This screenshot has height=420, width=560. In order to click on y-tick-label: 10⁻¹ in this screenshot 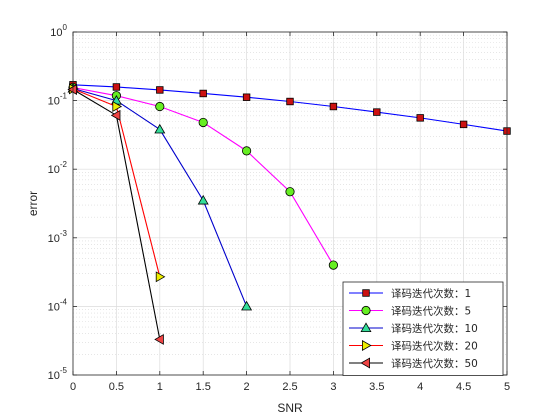, I will do `click(58, 100)`.